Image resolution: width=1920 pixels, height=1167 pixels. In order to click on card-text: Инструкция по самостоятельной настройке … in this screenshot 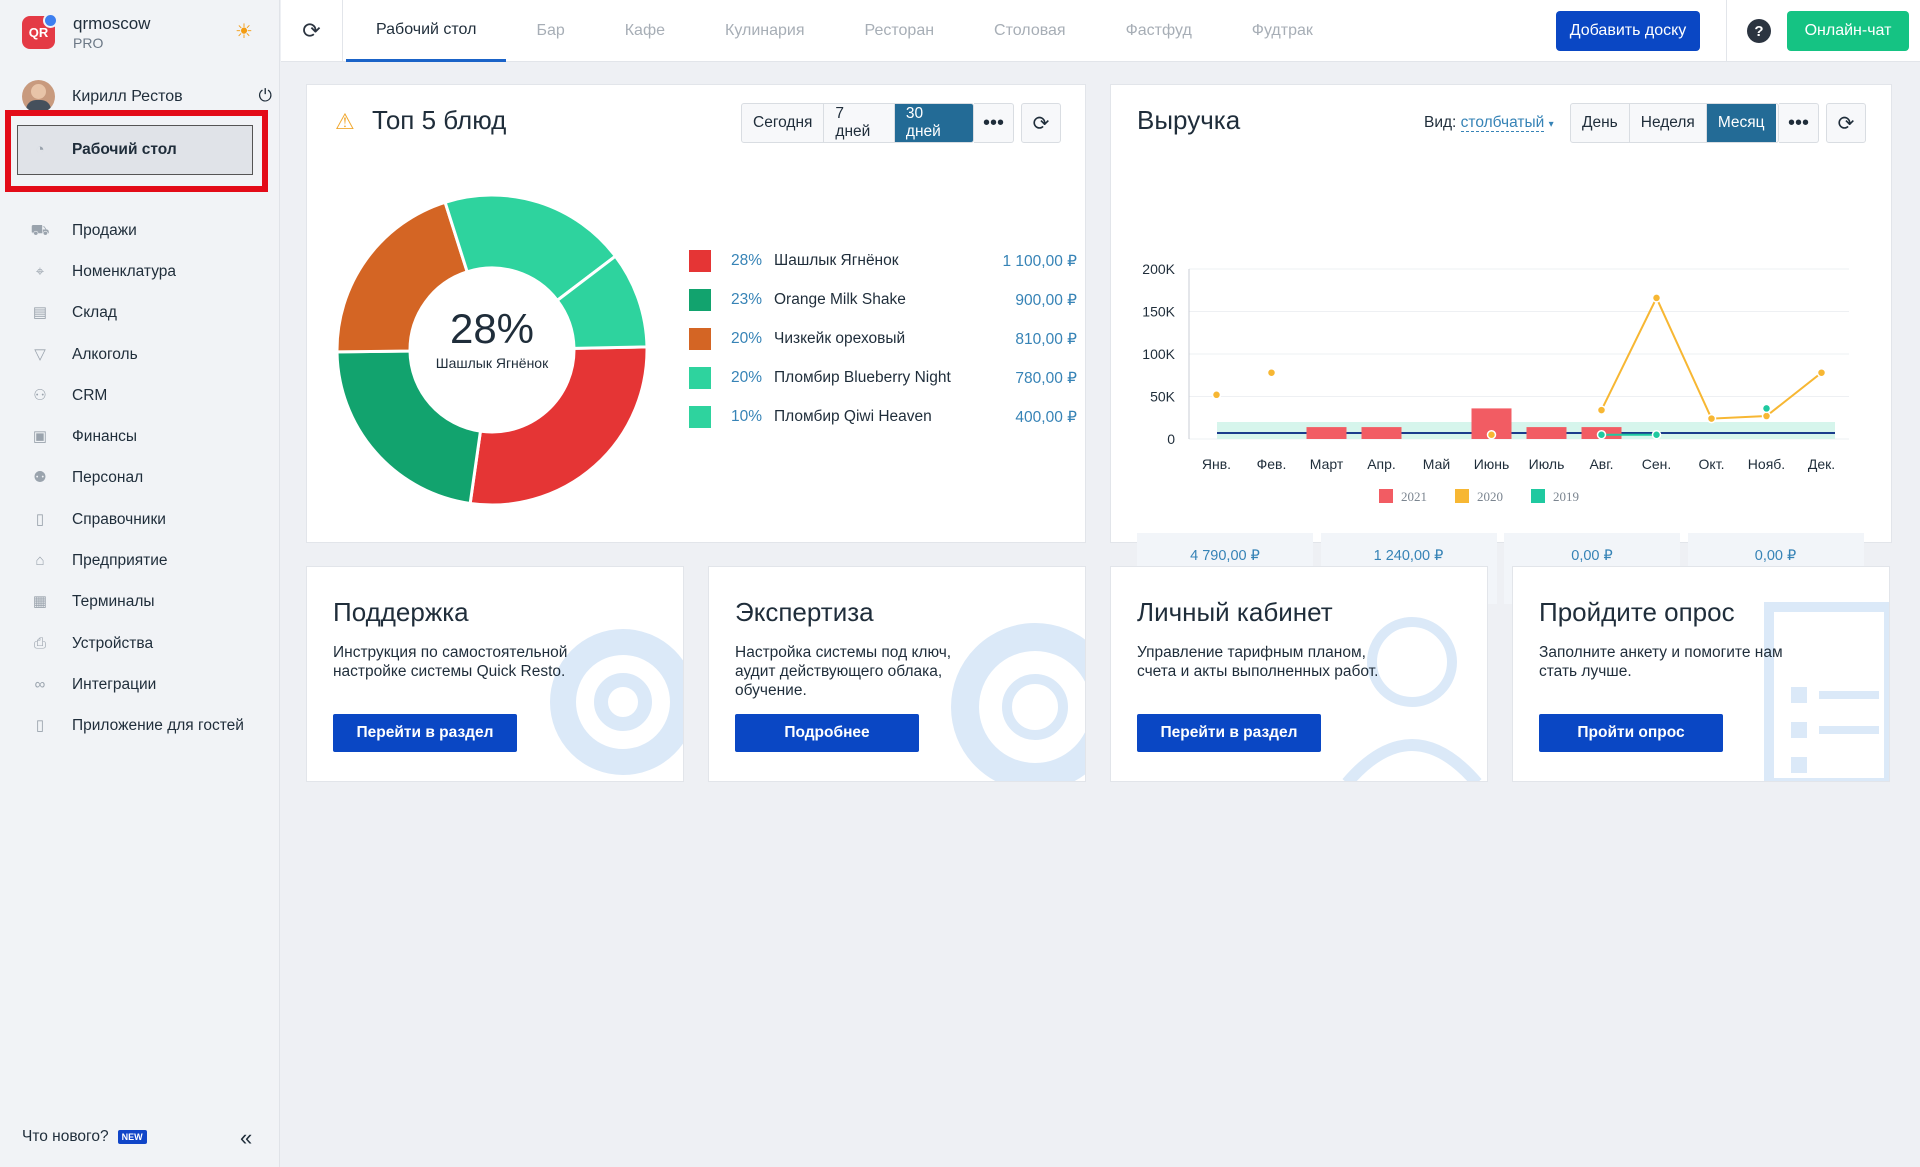, I will do `click(450, 662)`.